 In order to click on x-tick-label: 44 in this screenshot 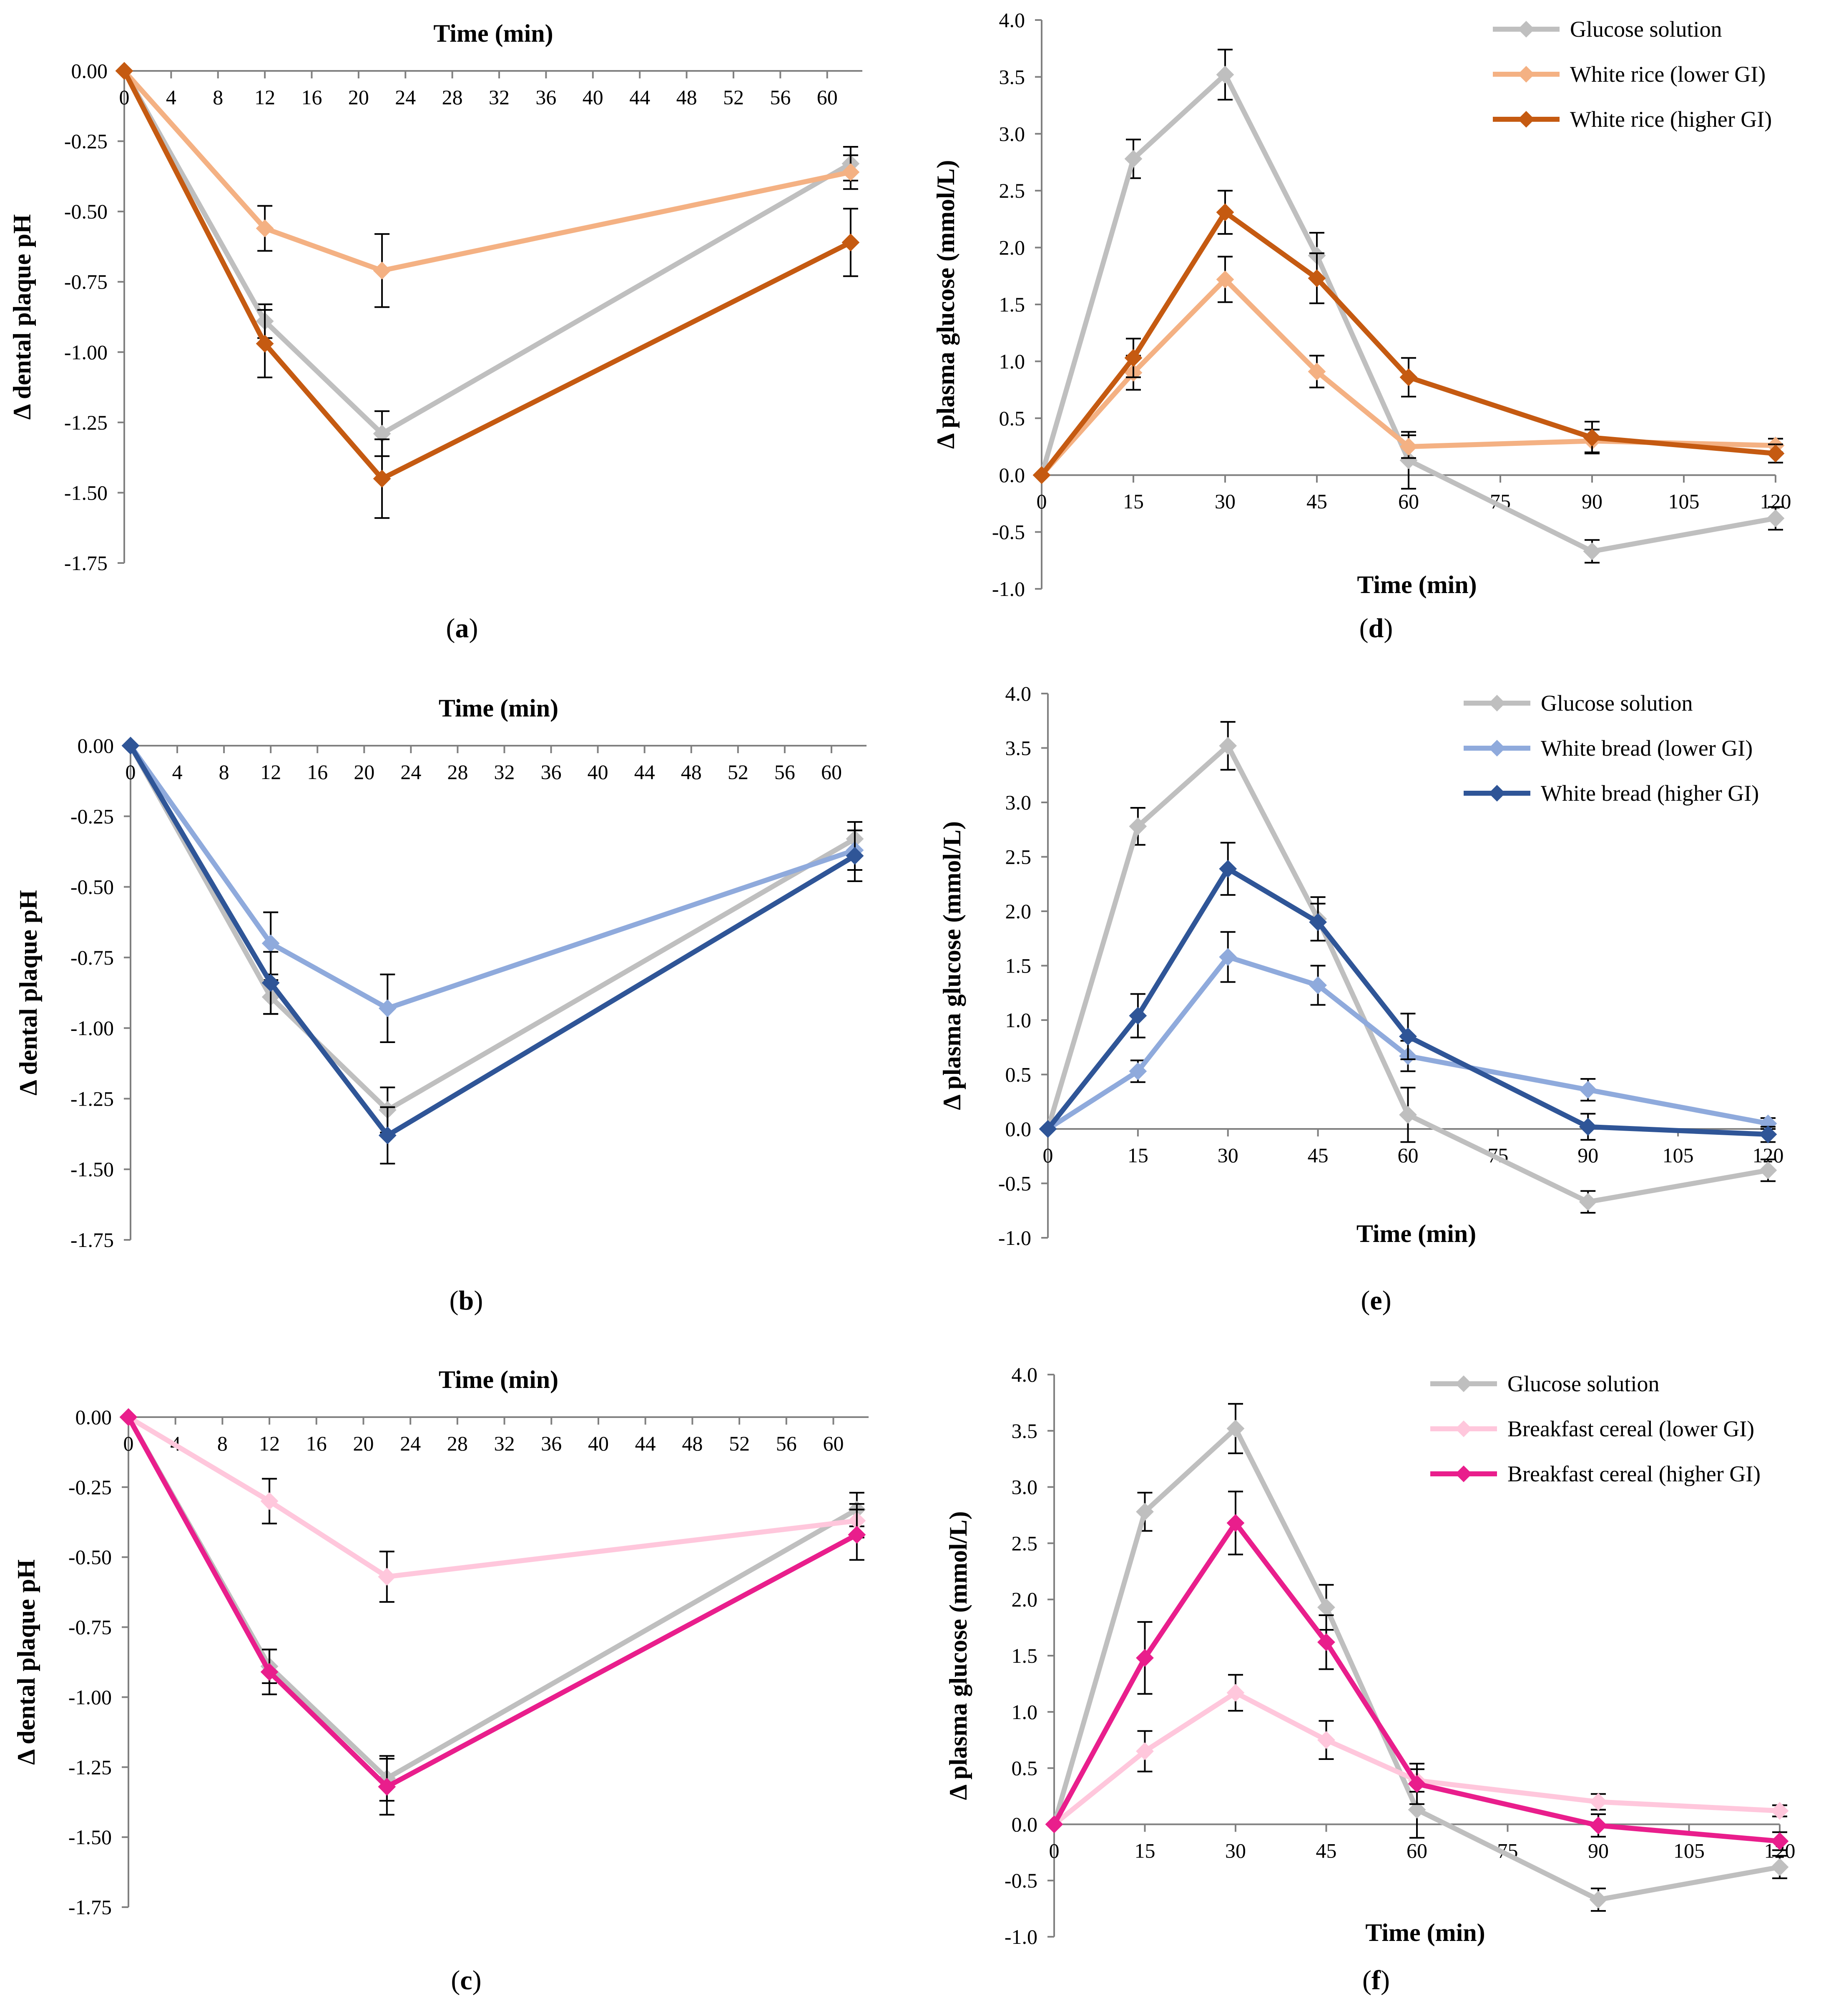, I will do `click(645, 1443)`.